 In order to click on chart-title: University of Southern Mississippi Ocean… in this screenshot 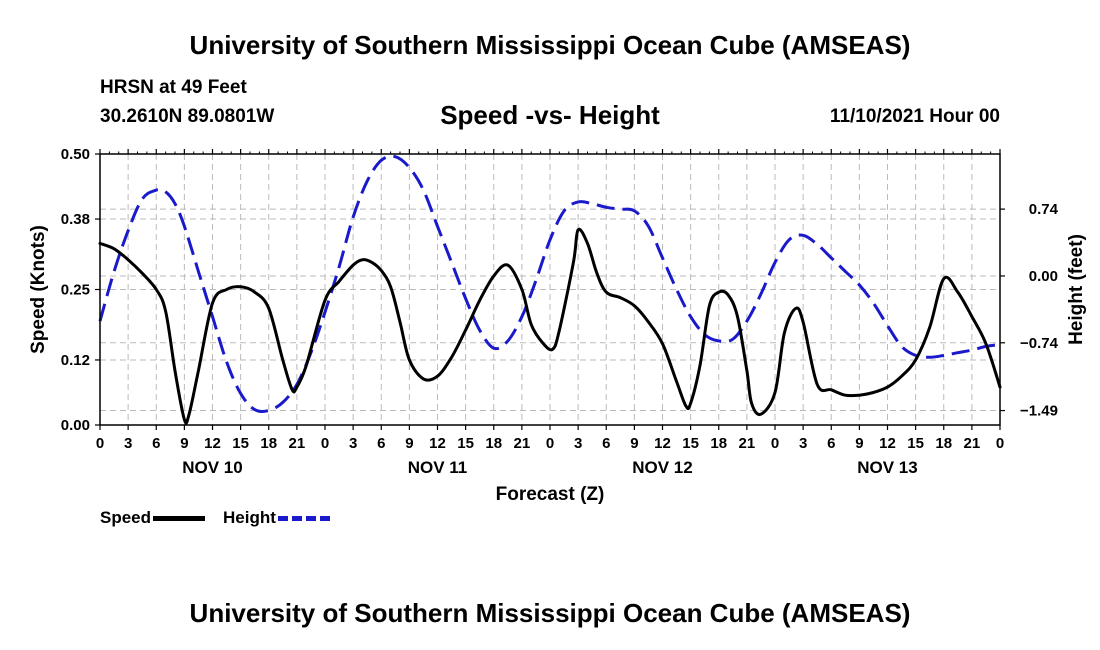, I will do `click(550, 45)`.